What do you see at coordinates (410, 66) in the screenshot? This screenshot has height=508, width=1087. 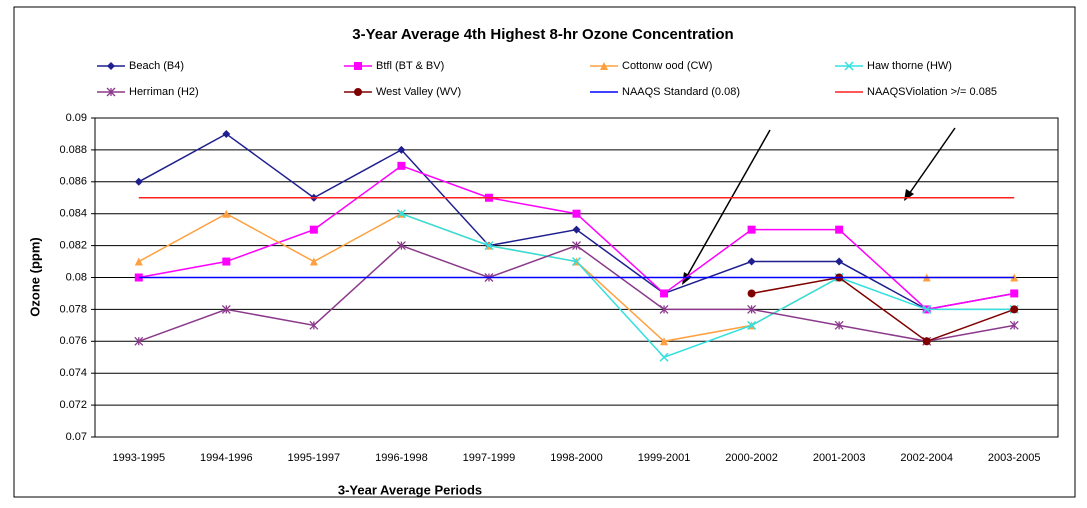 I see `legend-label: Btfl (BT & BV)` at bounding box center [410, 66].